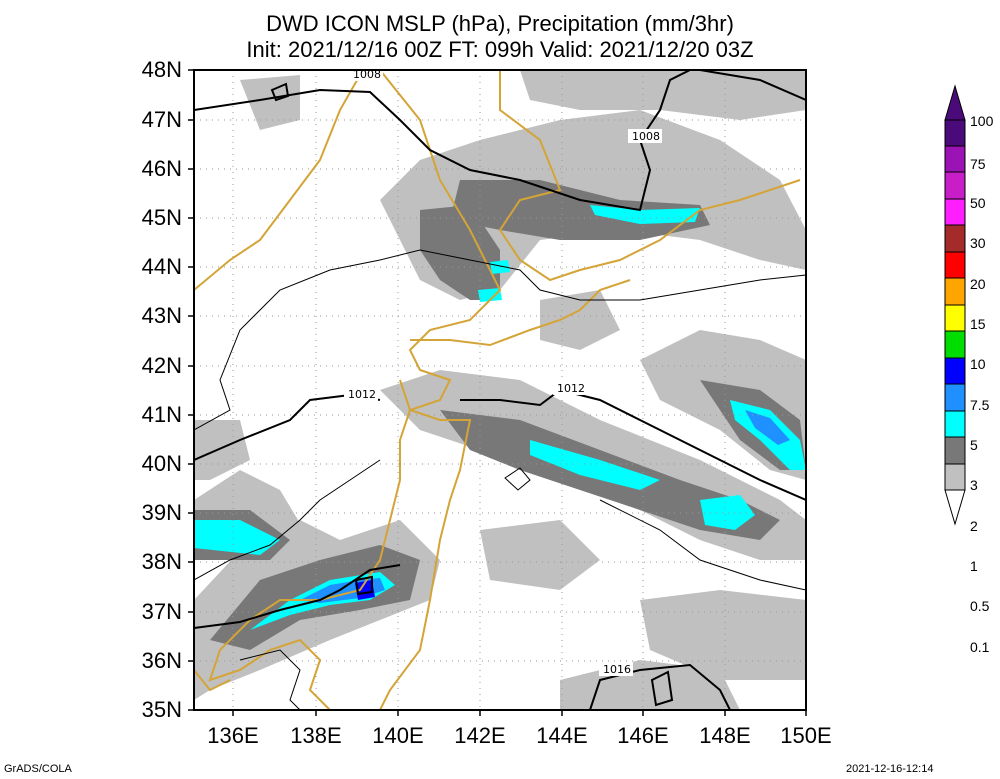  Describe the element at coordinates (978, 324) in the screenshot. I see `colorbar-label: 15` at that location.